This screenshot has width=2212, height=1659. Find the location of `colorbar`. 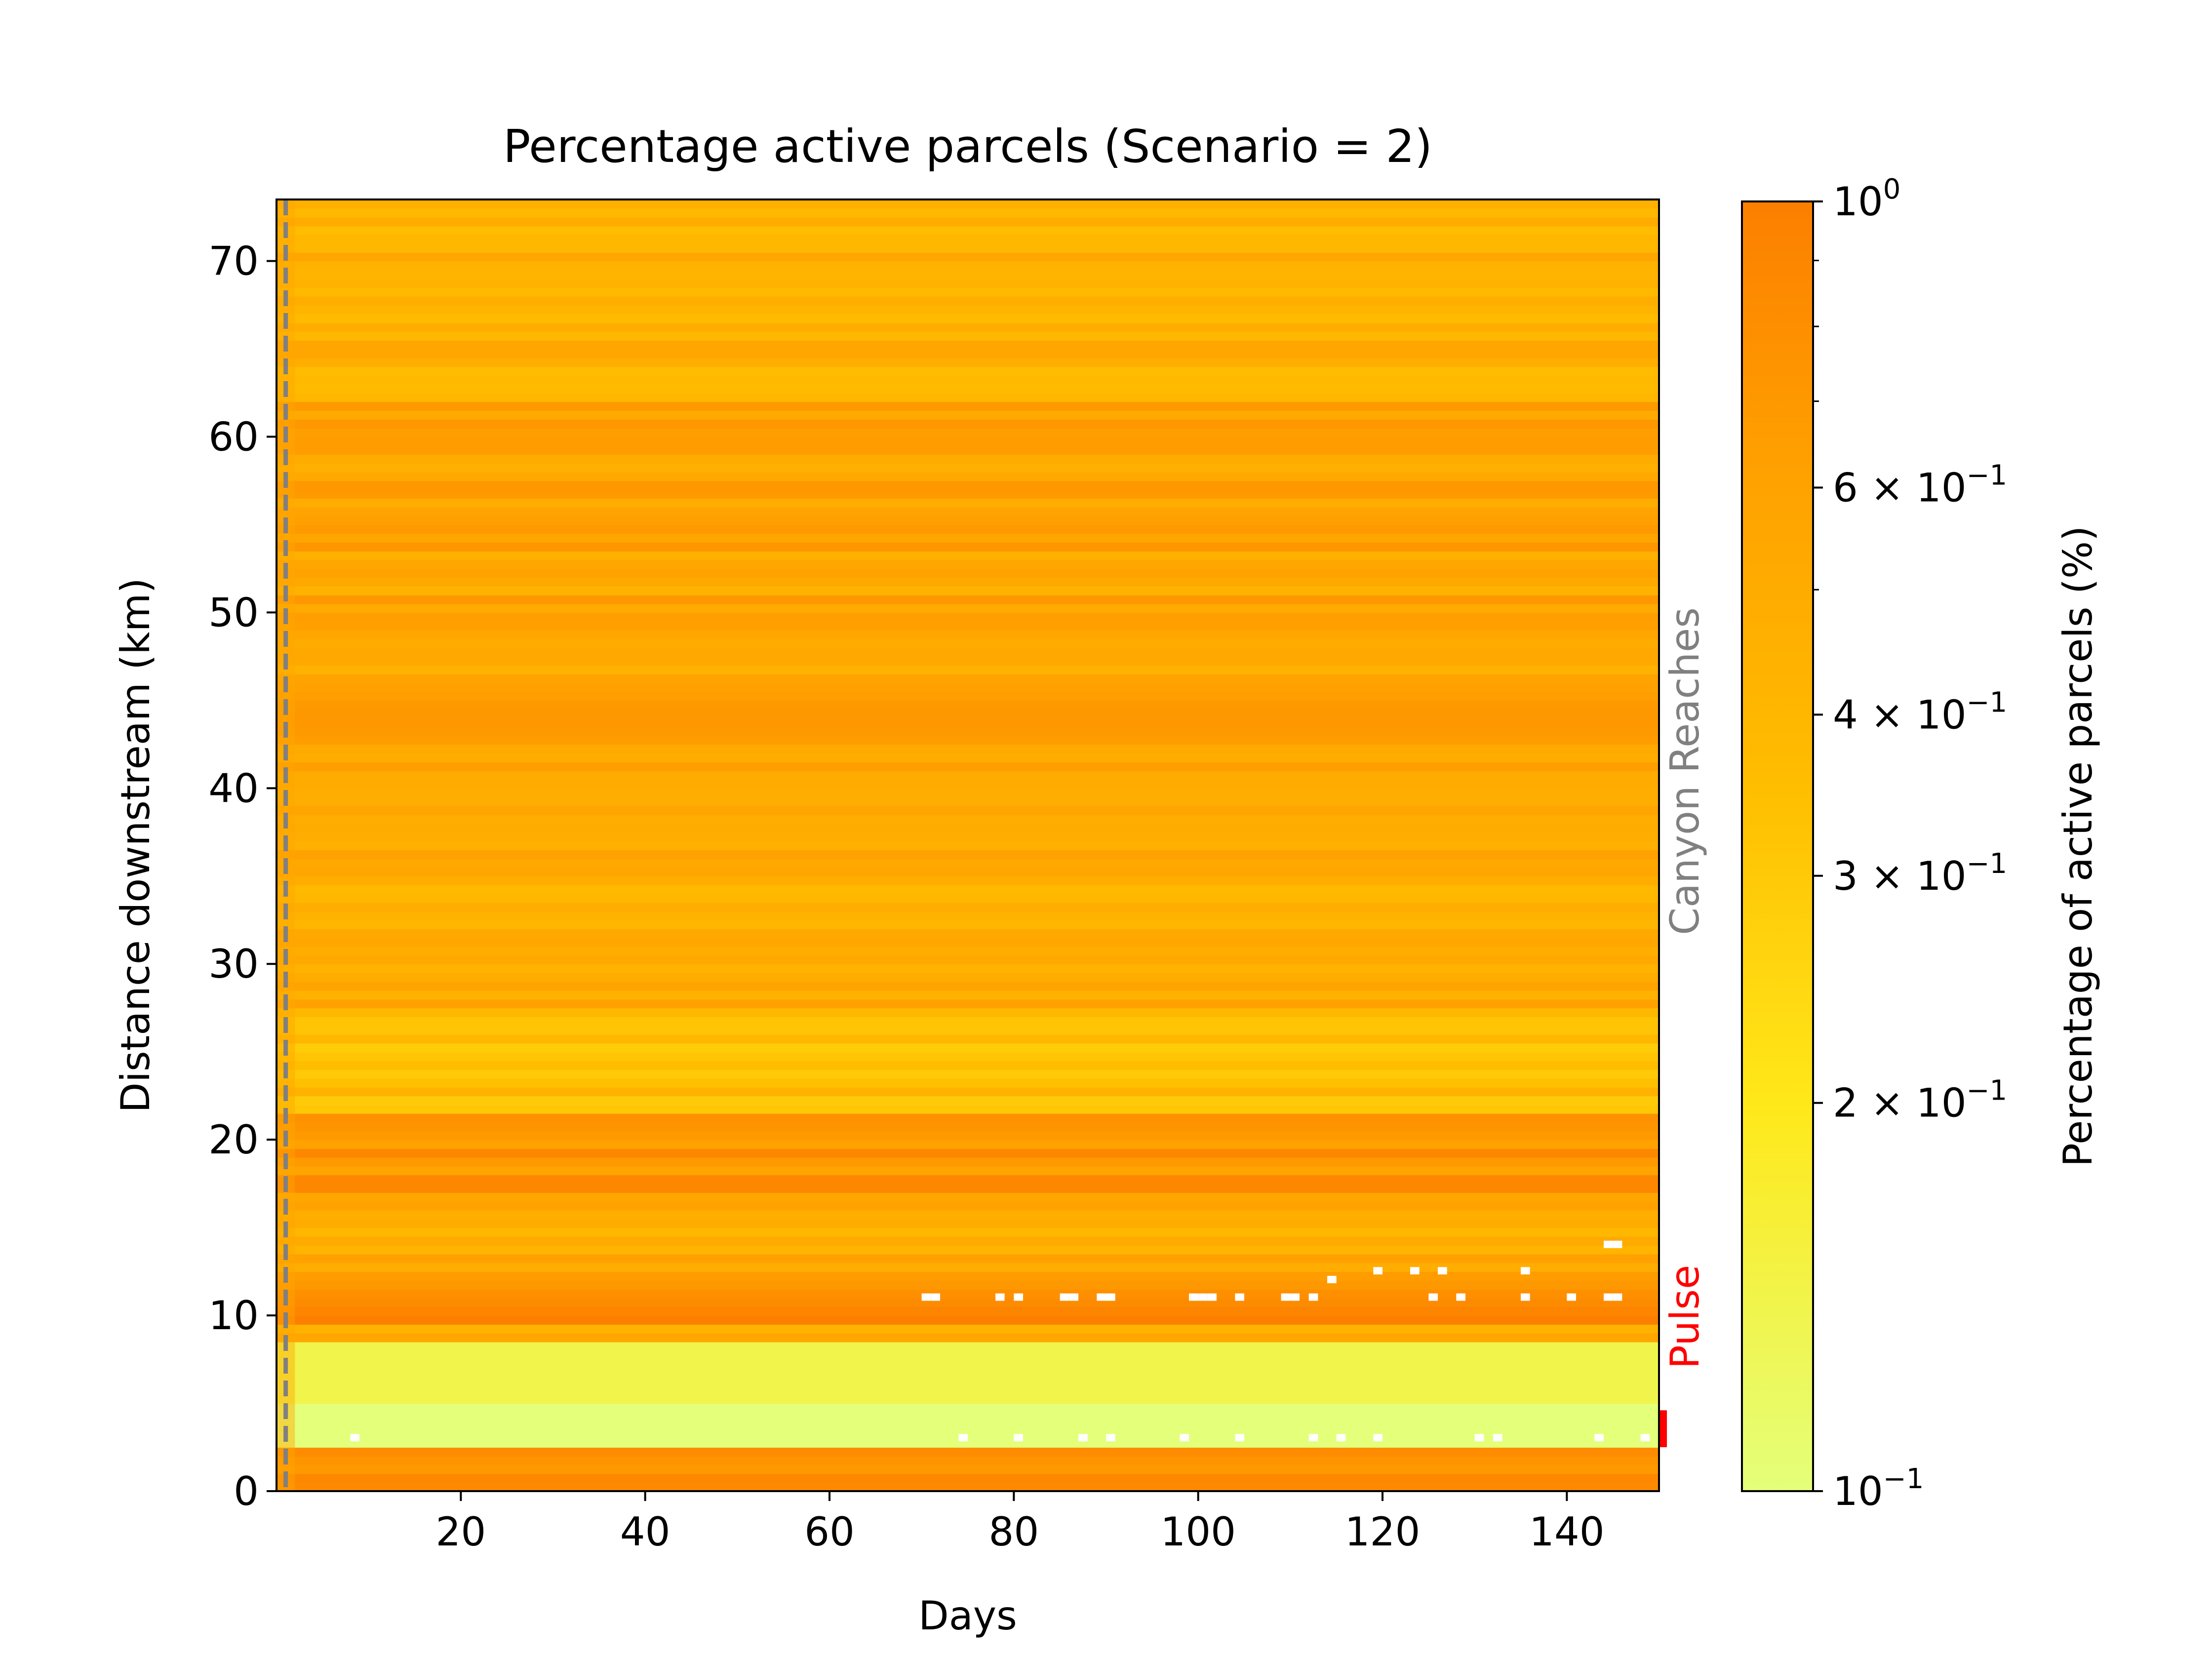

colorbar is located at coordinates (1778, 846).